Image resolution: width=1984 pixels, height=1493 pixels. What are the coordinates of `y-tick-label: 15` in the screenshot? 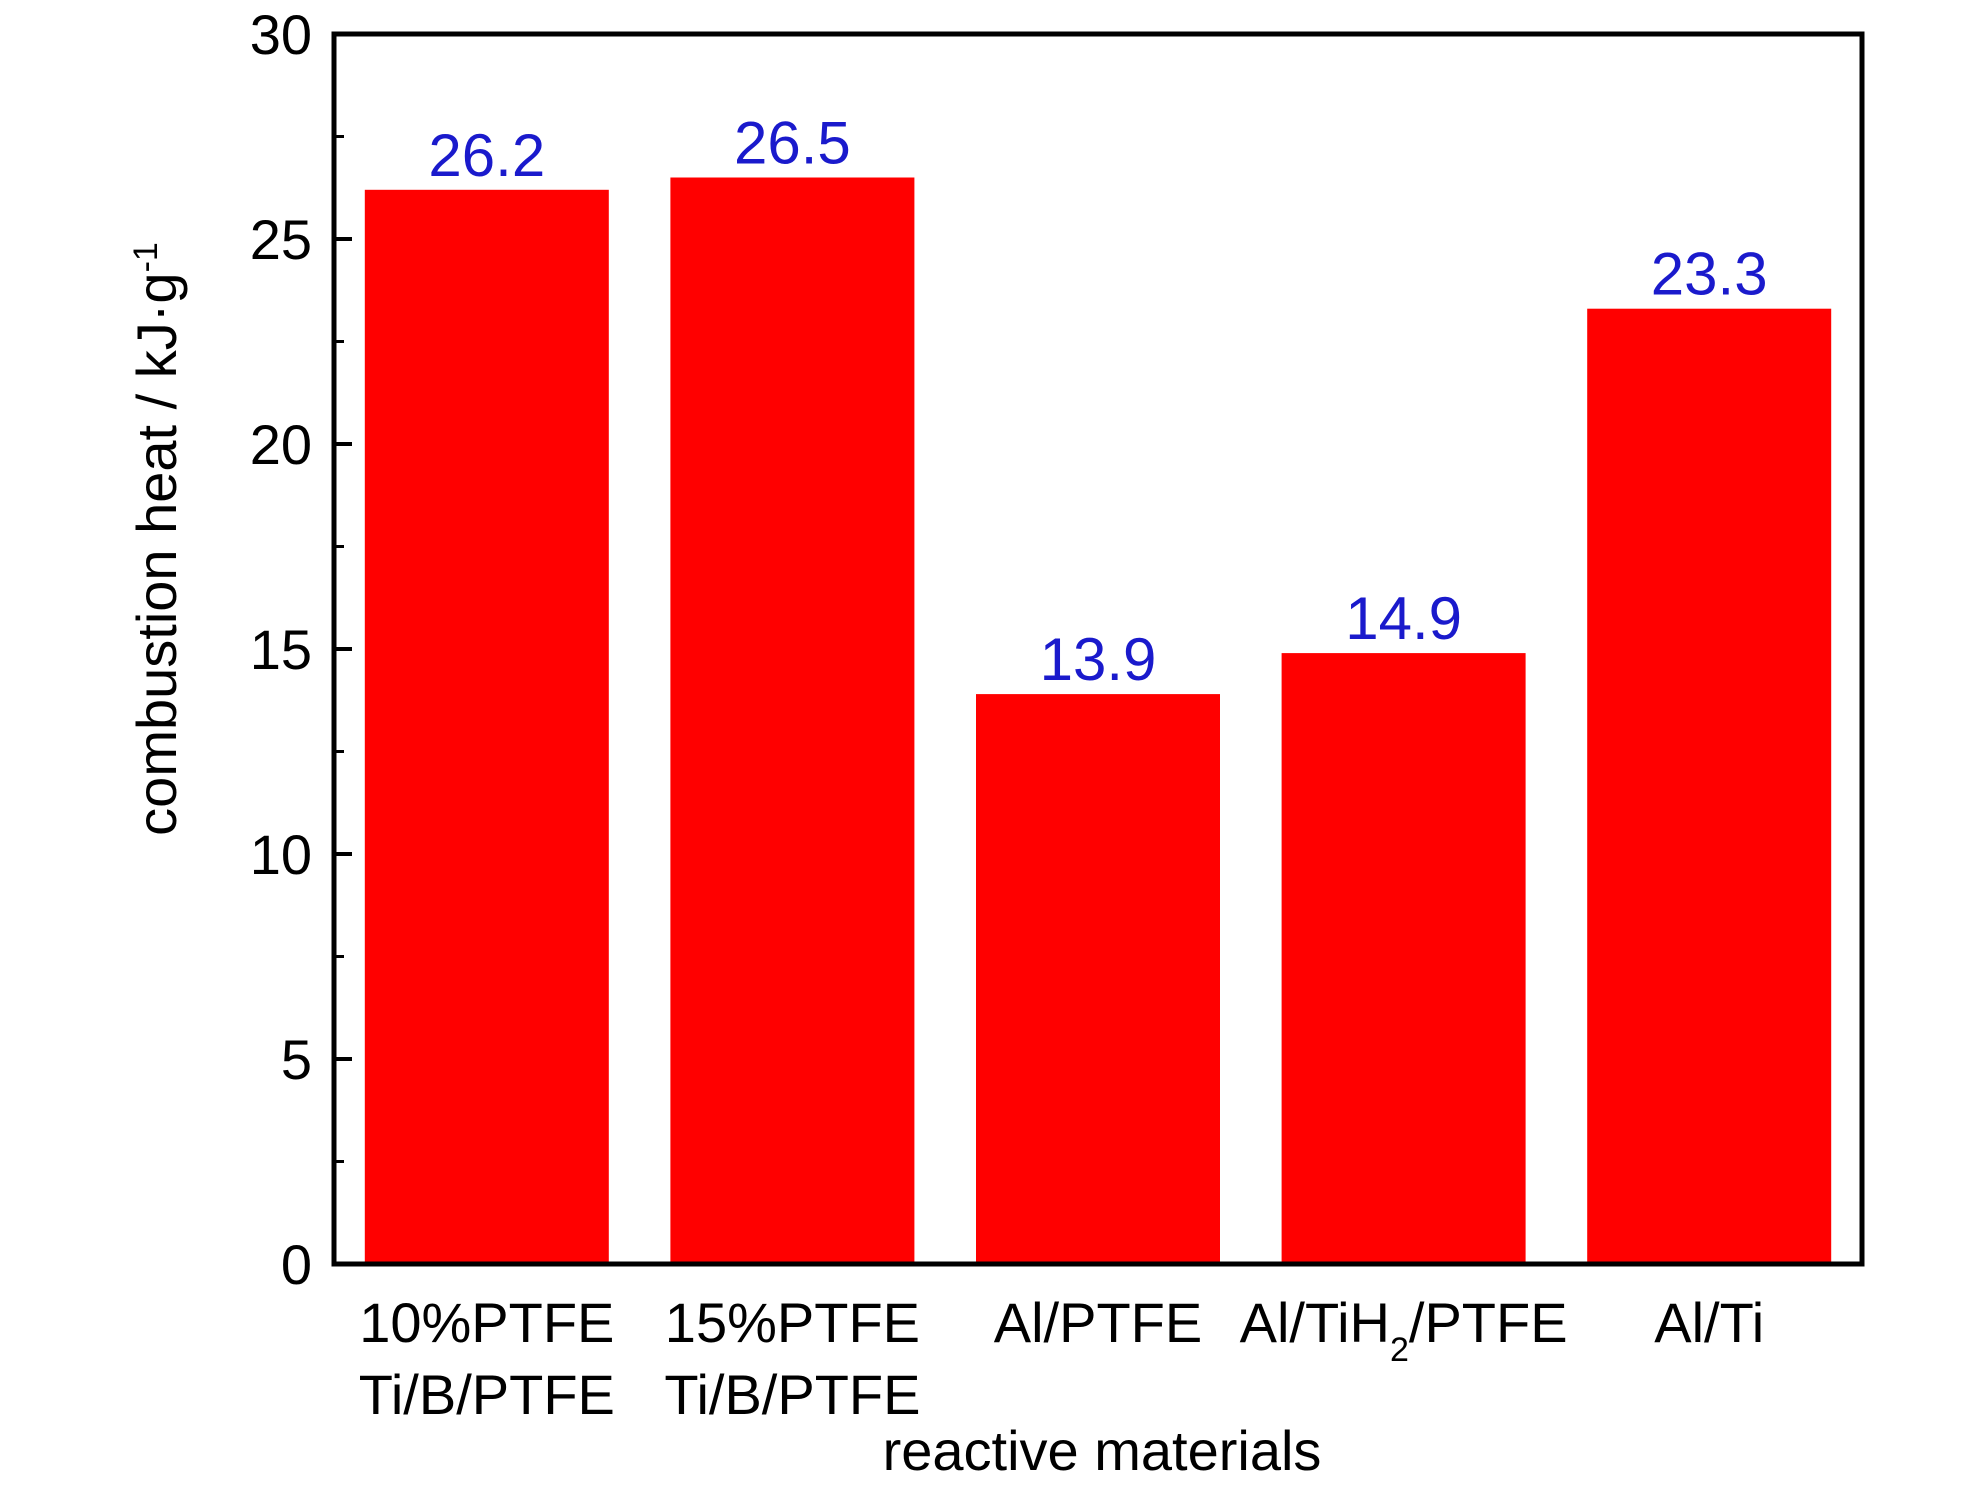 It's located at (281, 649).